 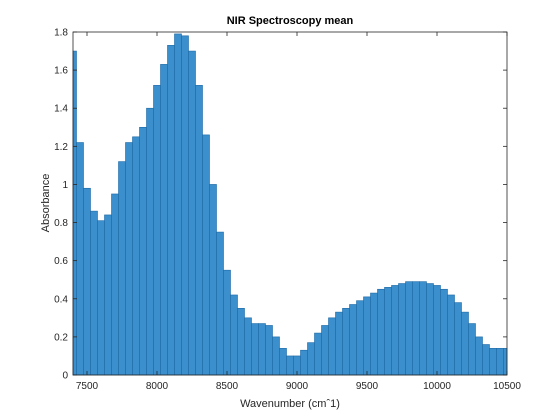 What do you see at coordinates (227, 386) in the screenshot?
I see `x-tick-label: 8500` at bounding box center [227, 386].